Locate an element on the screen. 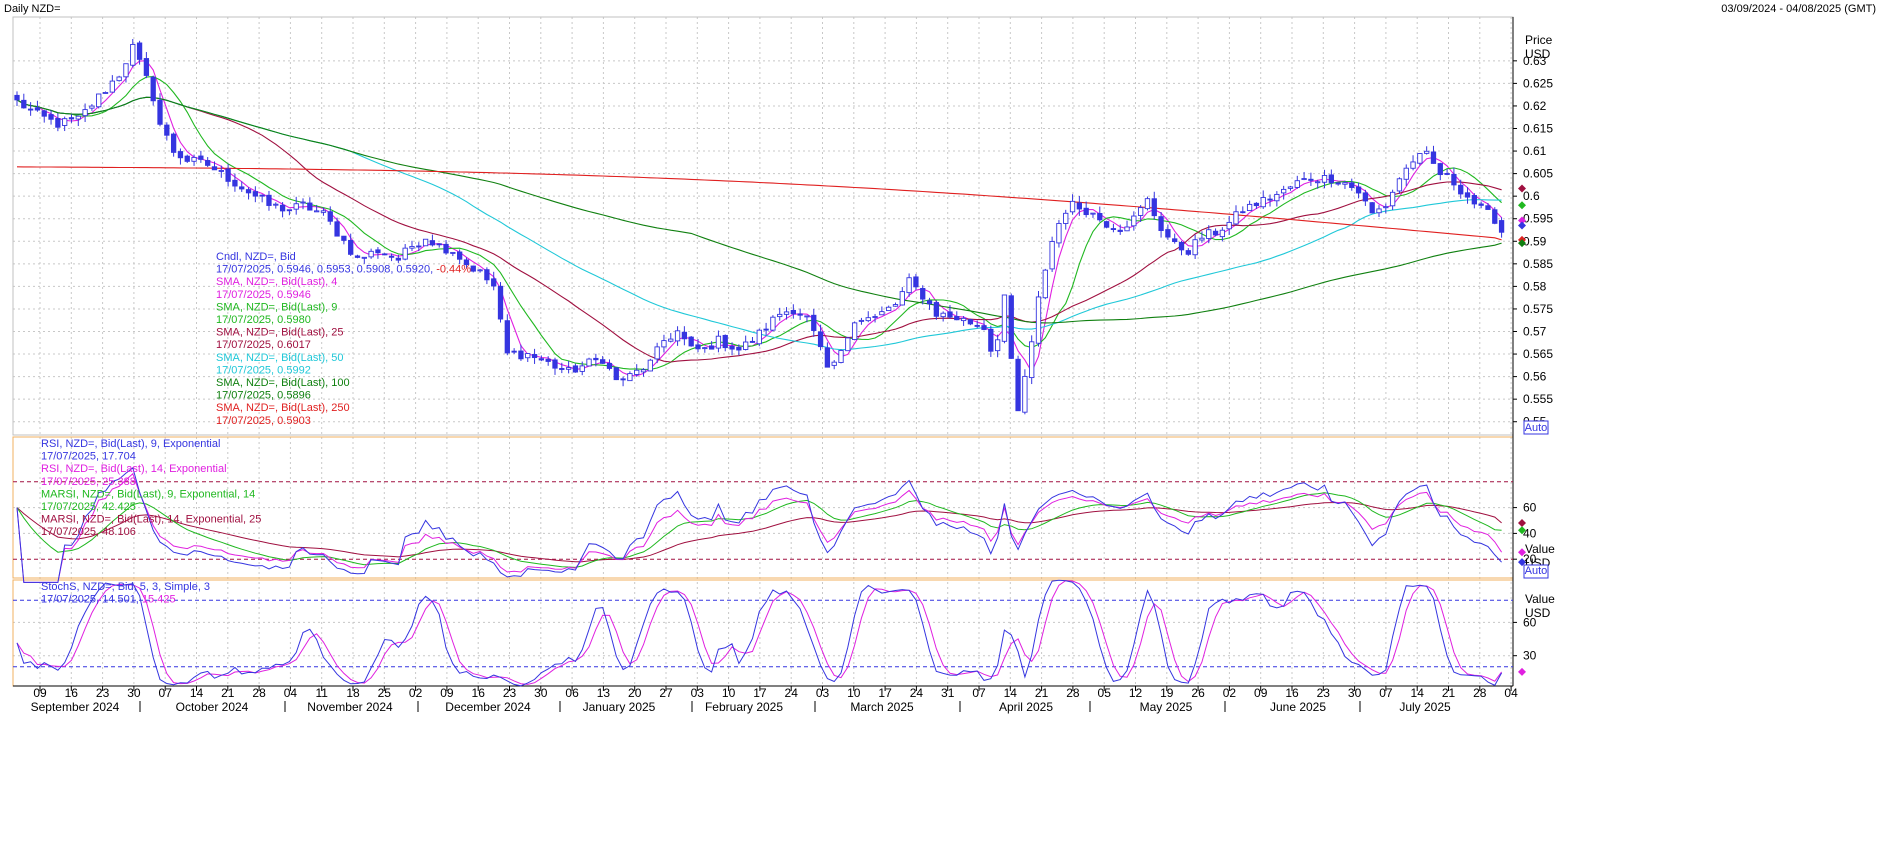  date-range: 03/09/2024 - 04/08/2025 (GMT) is located at coordinates (1798, 9).